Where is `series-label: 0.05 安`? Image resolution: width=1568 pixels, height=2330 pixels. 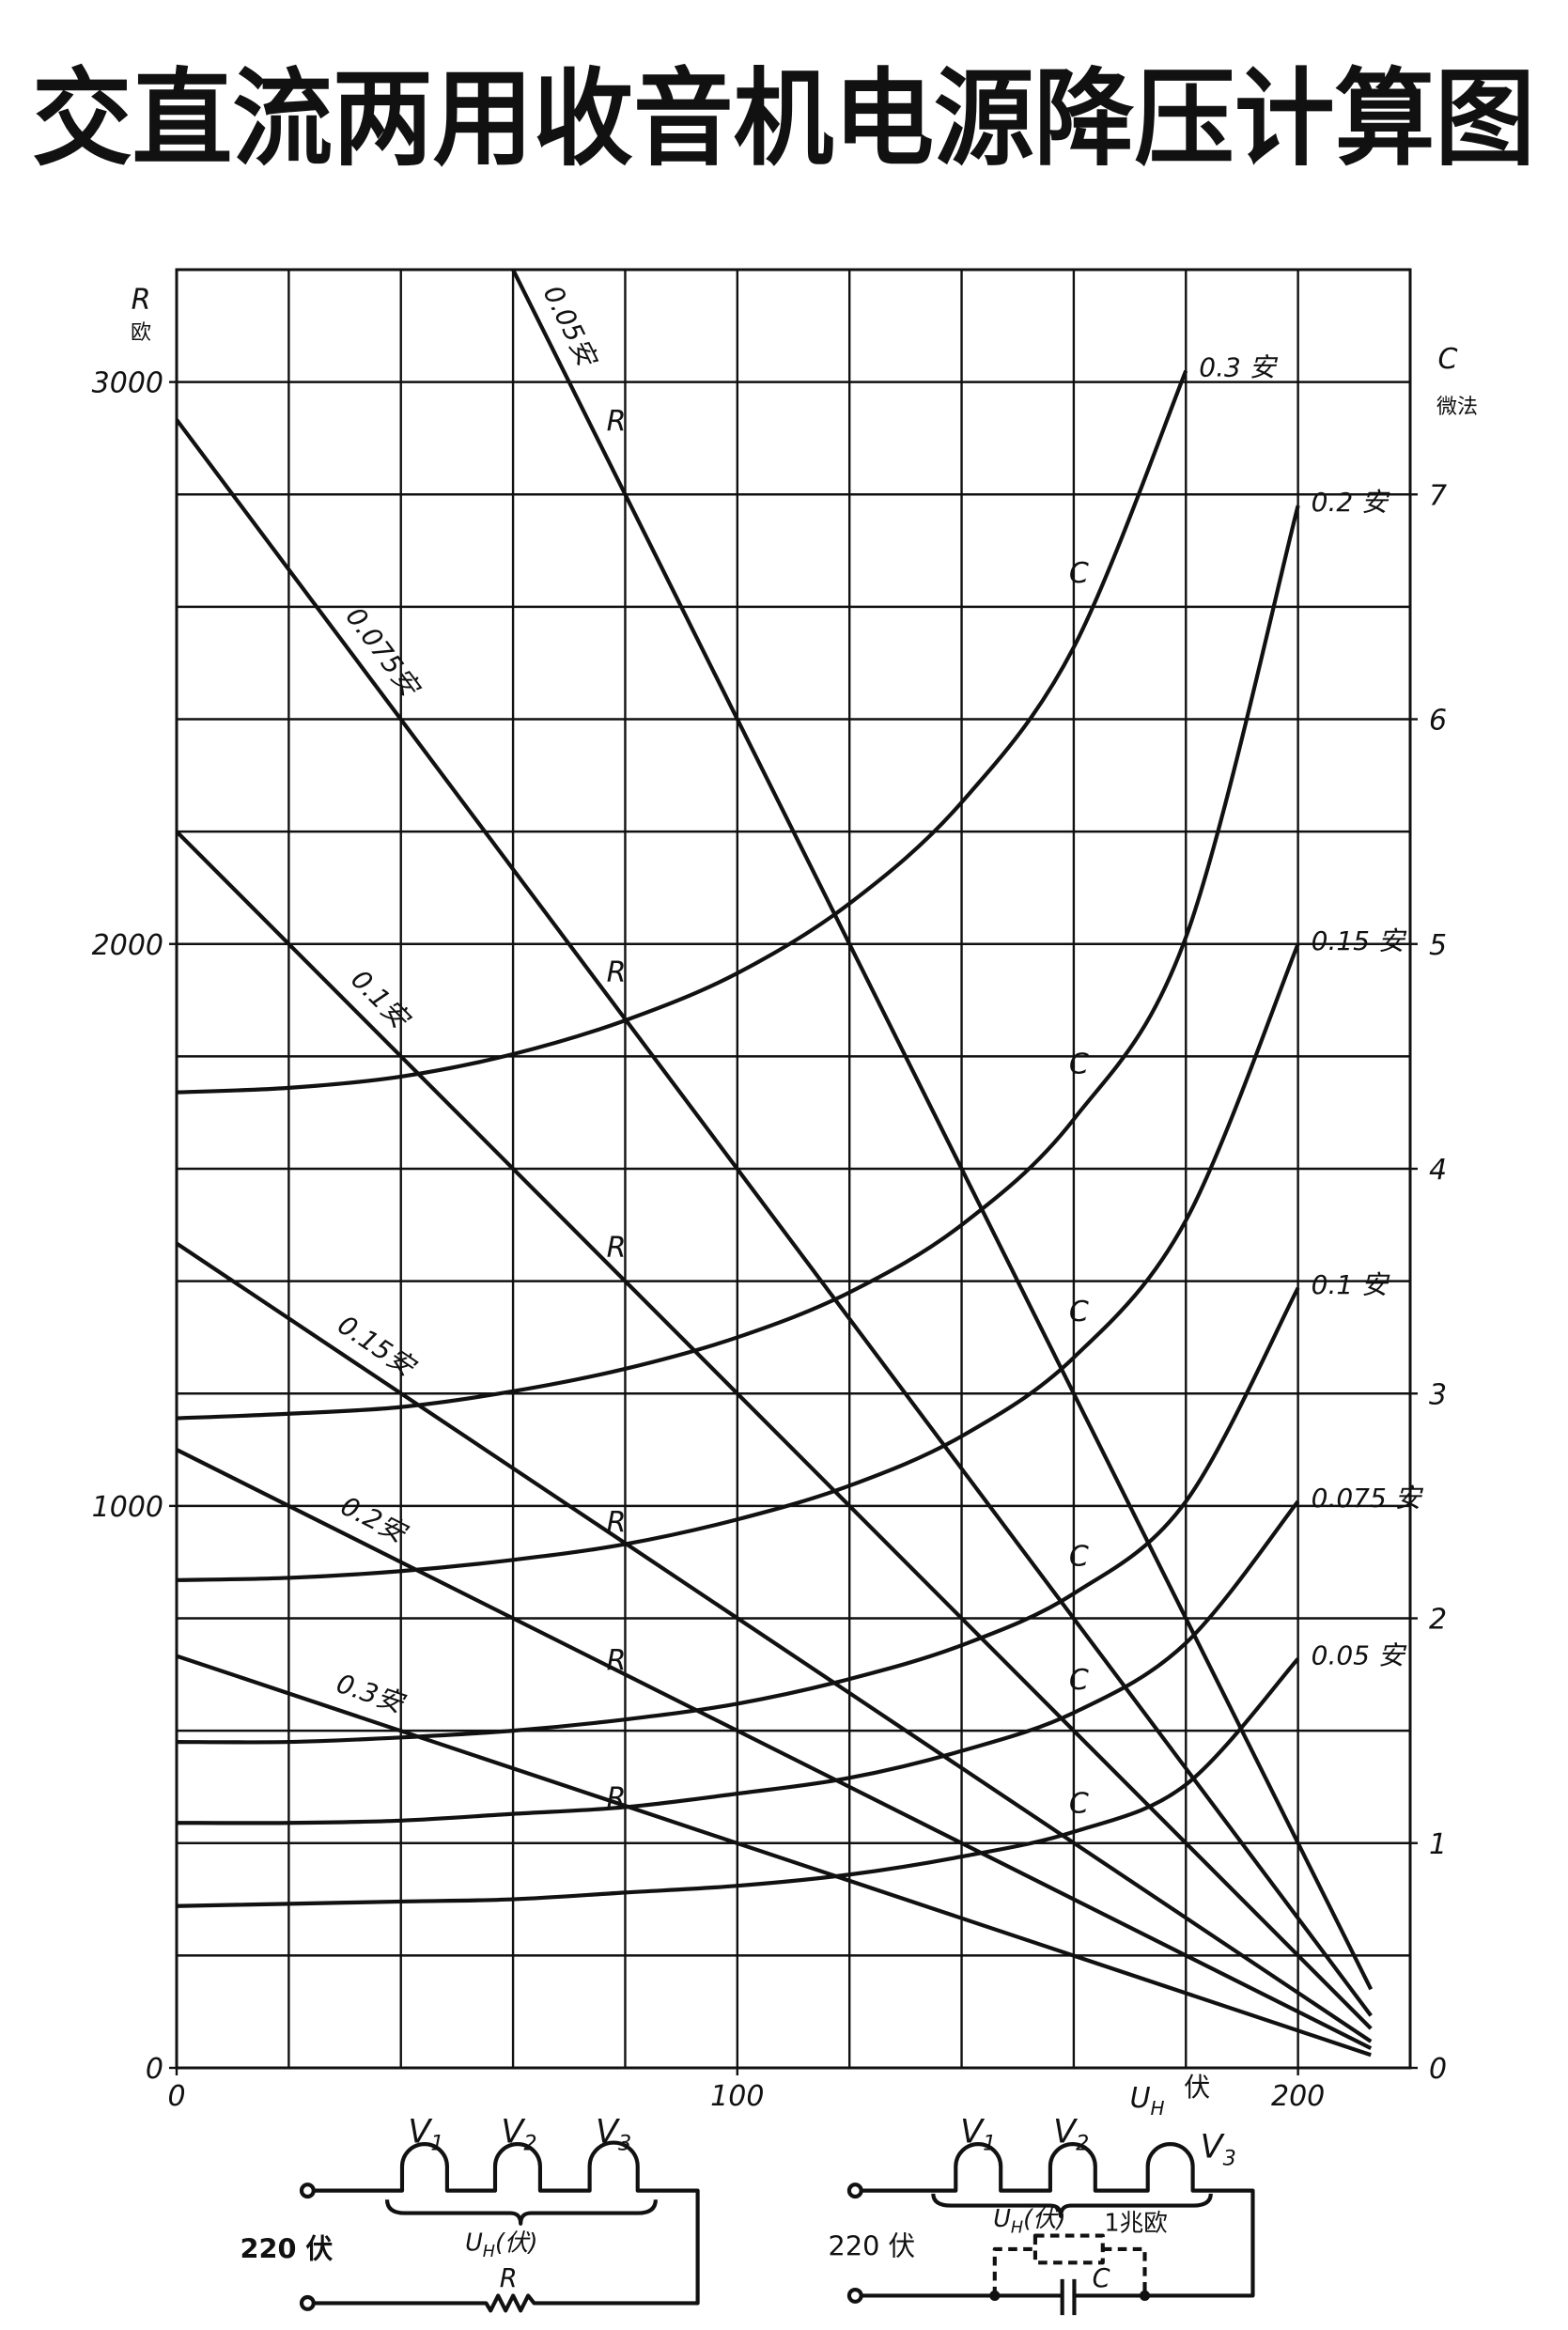 series-label: 0.05 安 is located at coordinates (1359, 1656).